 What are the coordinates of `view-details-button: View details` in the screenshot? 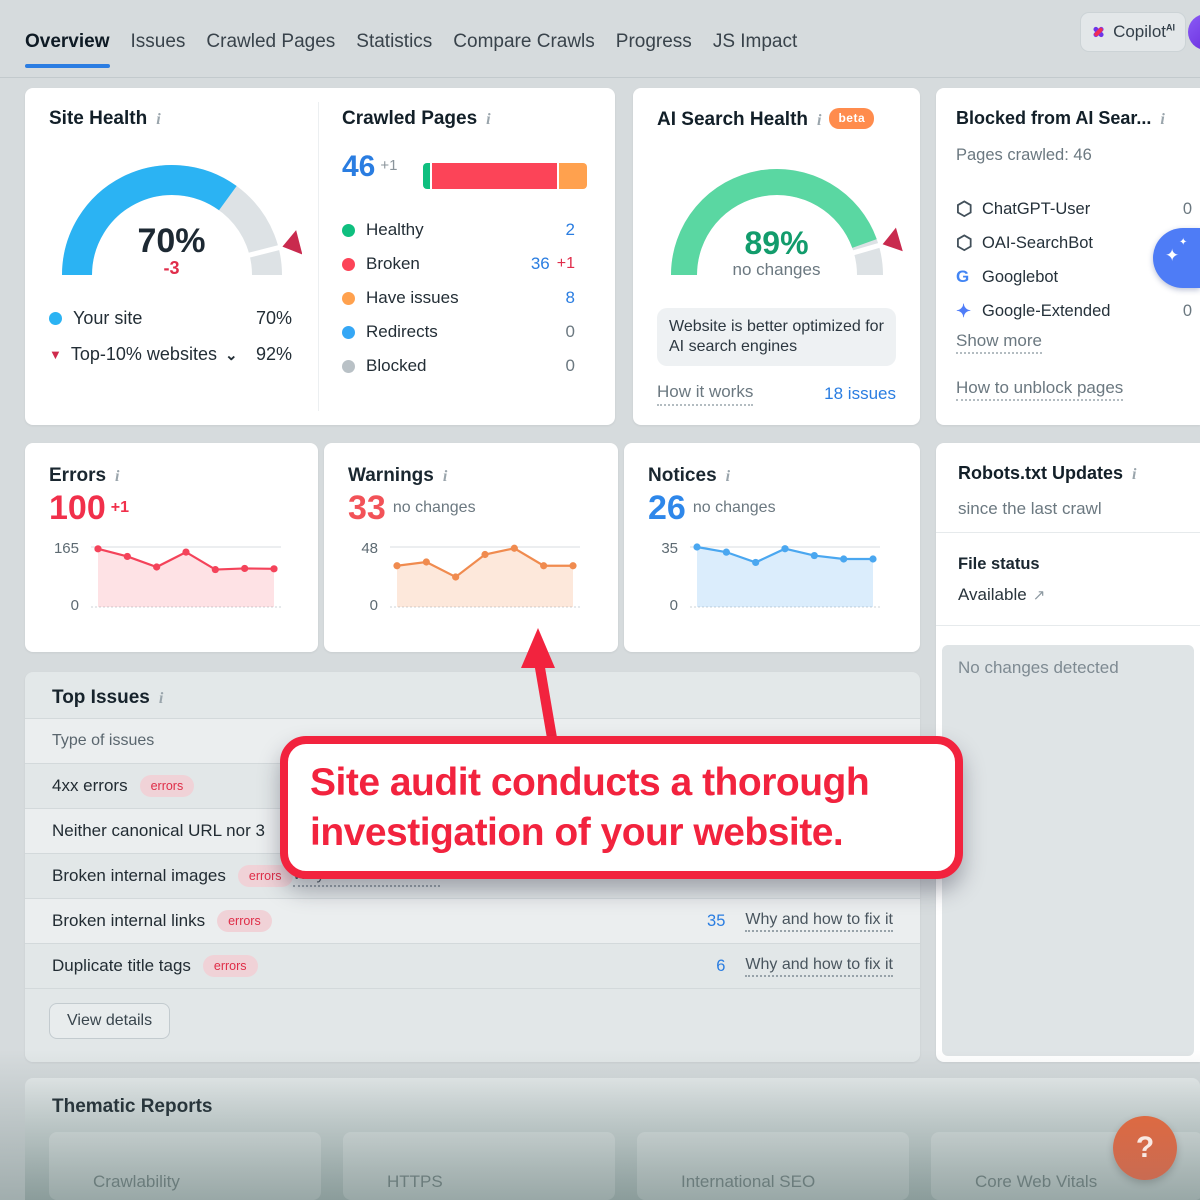 It's located at (110, 1021).